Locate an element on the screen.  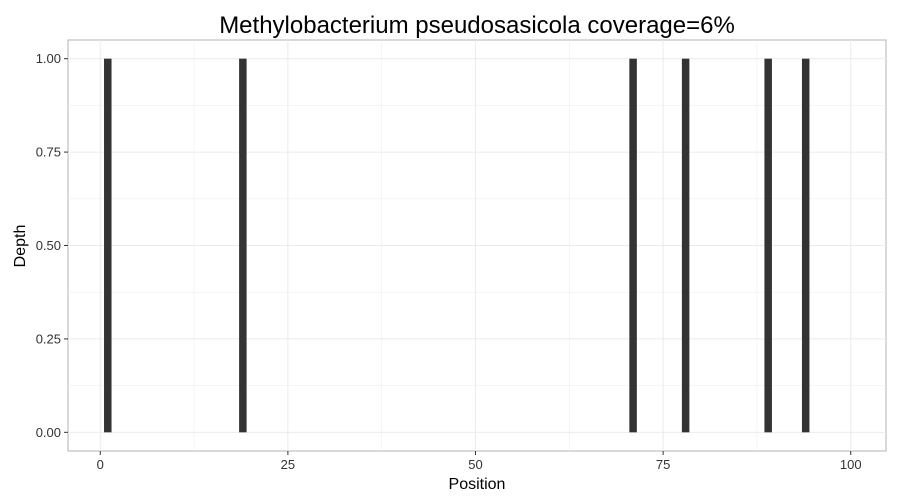
x-axis-ticks: 0 25 50 75 100 is located at coordinates (479, 461).